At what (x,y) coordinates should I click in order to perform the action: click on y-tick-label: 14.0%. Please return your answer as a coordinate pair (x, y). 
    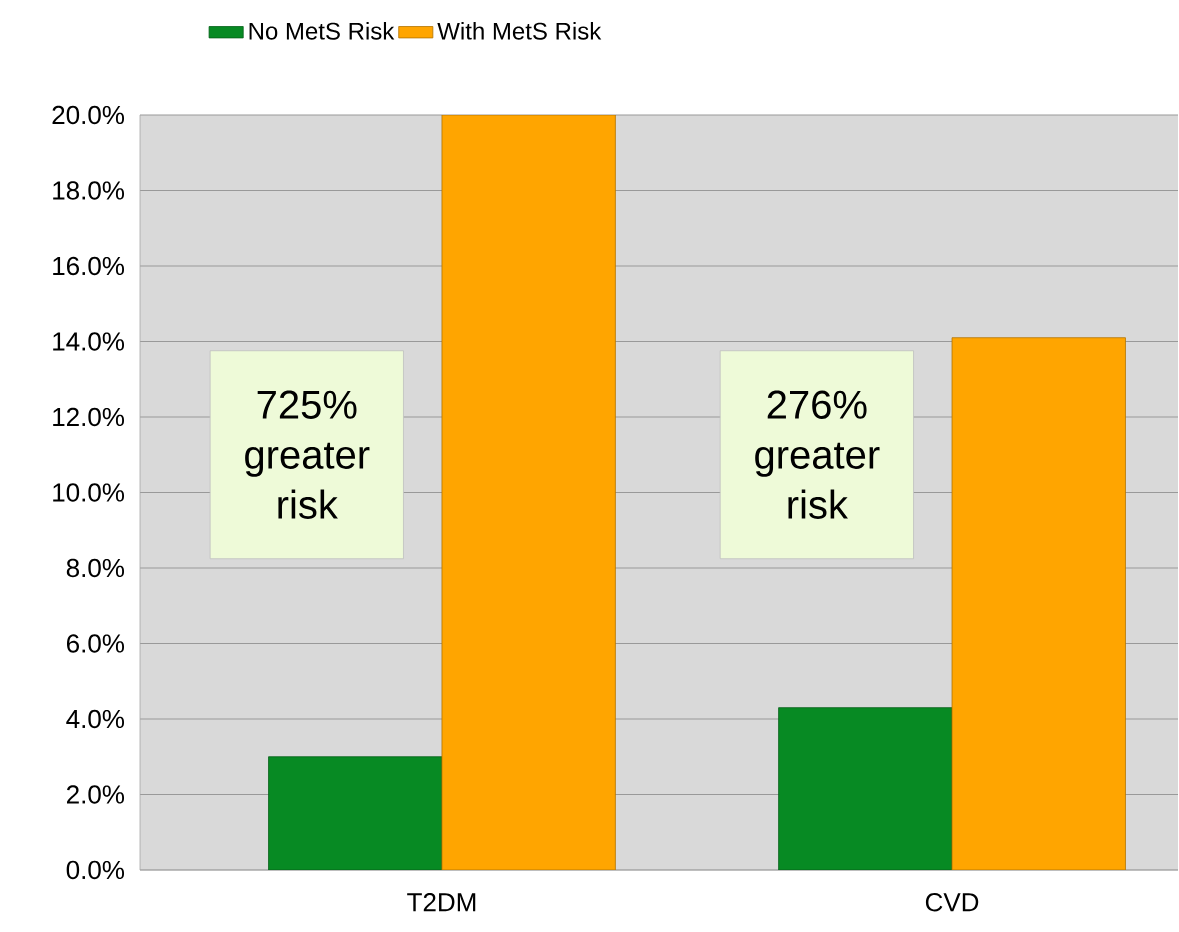
    Looking at the image, I should click on (89, 341).